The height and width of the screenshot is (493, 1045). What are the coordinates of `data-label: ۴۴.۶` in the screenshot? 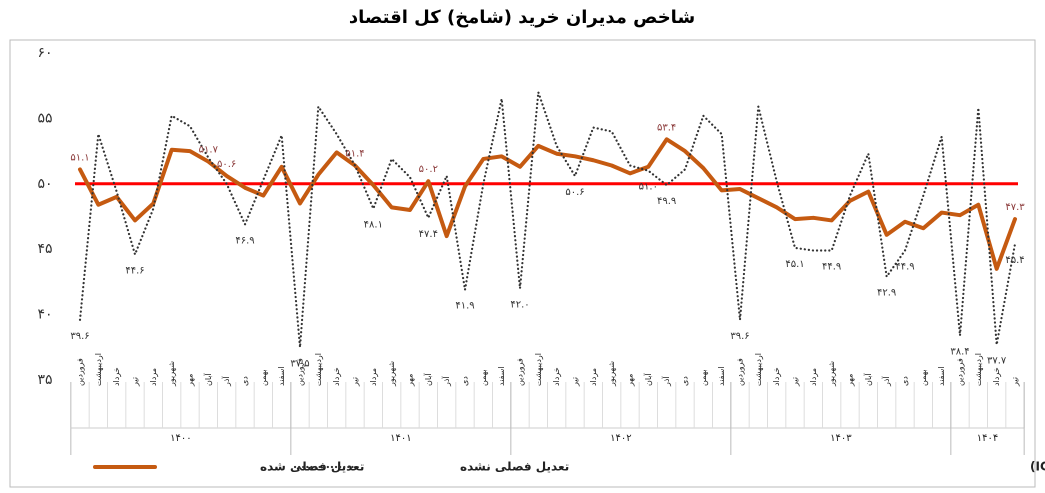 It's located at (134, 270).